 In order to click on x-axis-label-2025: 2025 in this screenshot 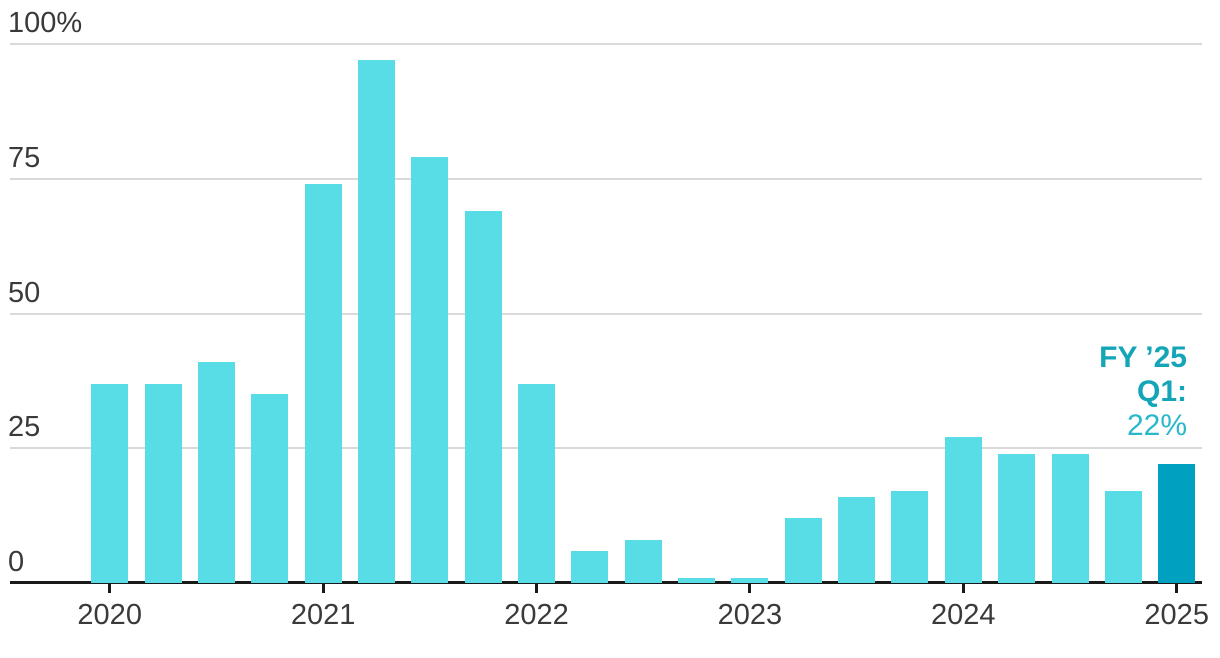, I will do `click(1176, 615)`.